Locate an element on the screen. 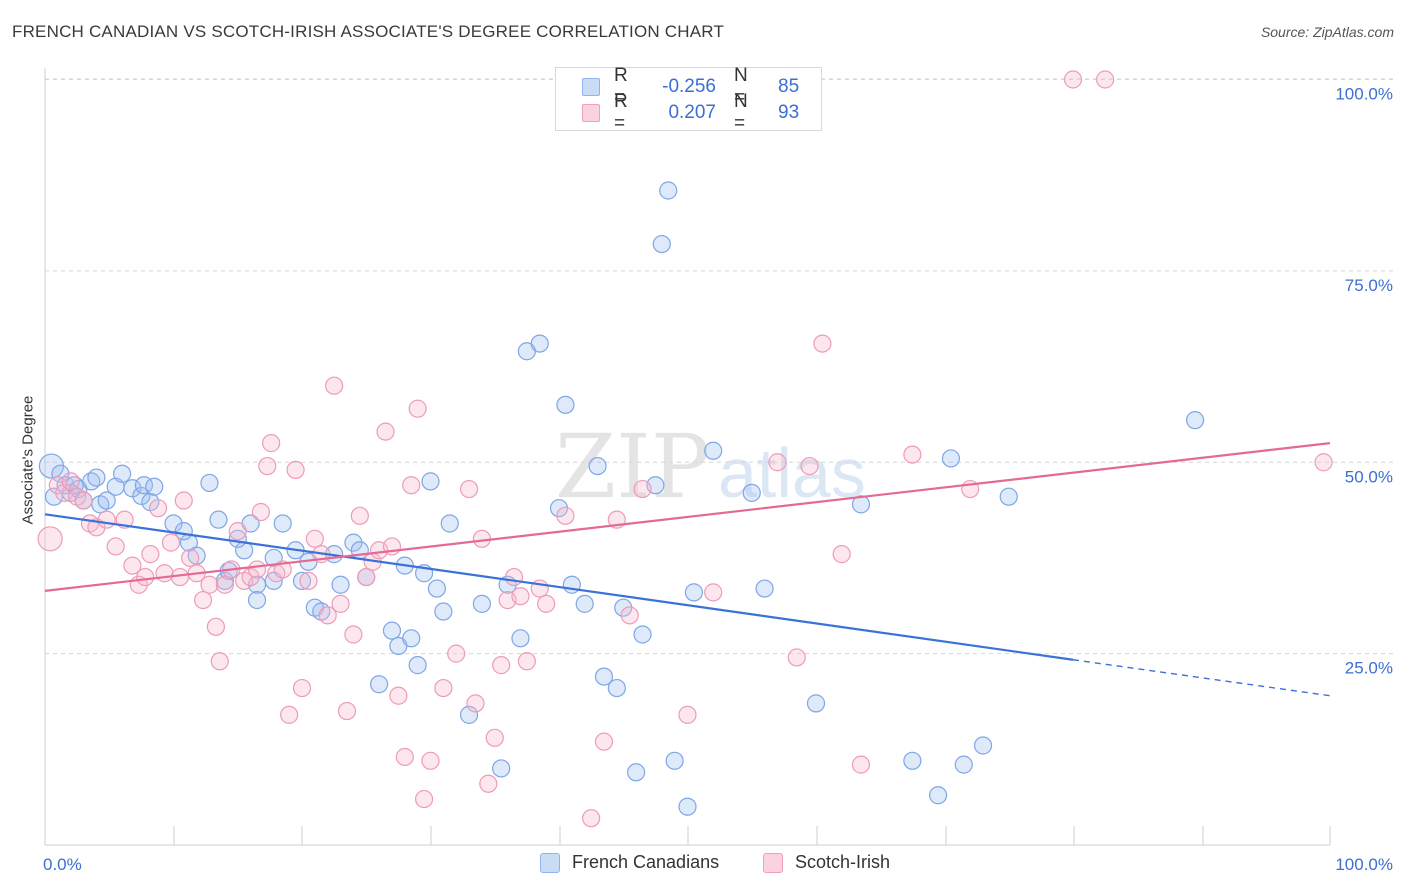 The image size is (1406, 892). legend-item-scotch-irish: Scotch-Irish is located at coordinates (826, 862).